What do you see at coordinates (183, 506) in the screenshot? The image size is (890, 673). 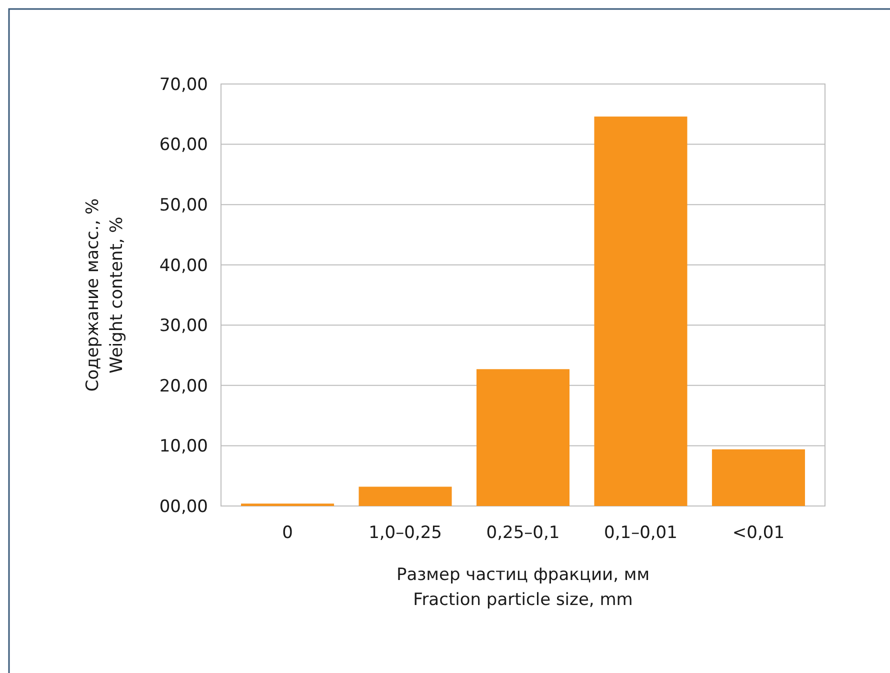 I see `y-tick-label: 00,00` at bounding box center [183, 506].